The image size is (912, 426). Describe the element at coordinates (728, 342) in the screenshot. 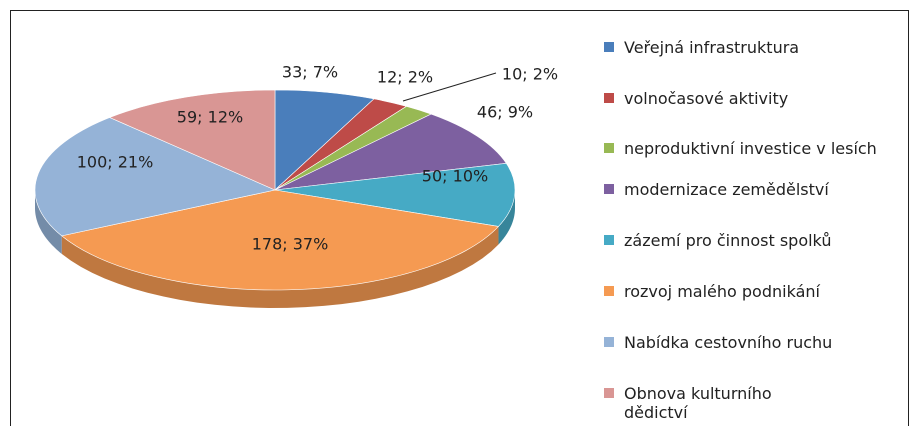

I see `legend-label: Nabídka cestovního ruchu` at that location.